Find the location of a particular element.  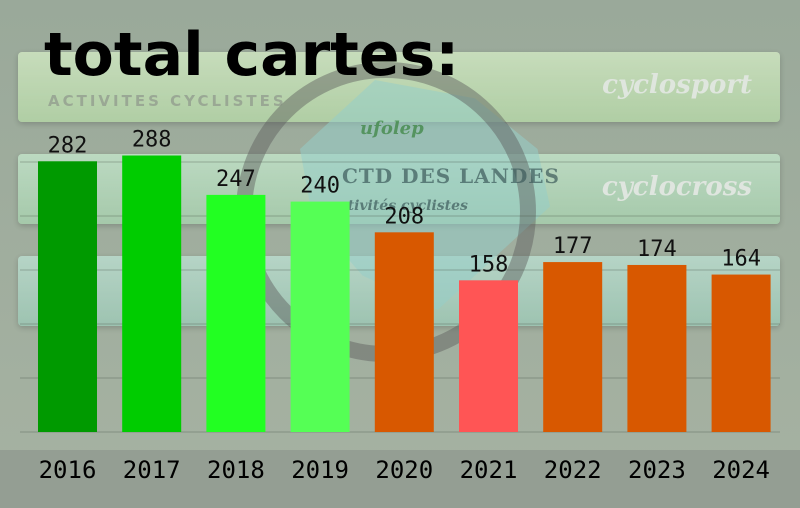

bar-value-label-2024: 164 is located at coordinates (741, 259).